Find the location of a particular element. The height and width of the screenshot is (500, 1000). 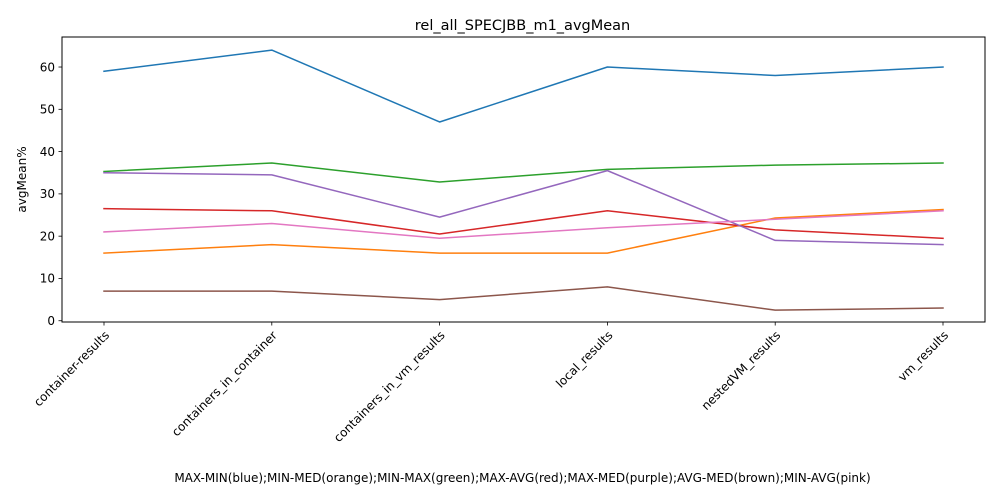

chart-title: rel_all_SPECJBB_m1_avgMean is located at coordinates (522, 26).